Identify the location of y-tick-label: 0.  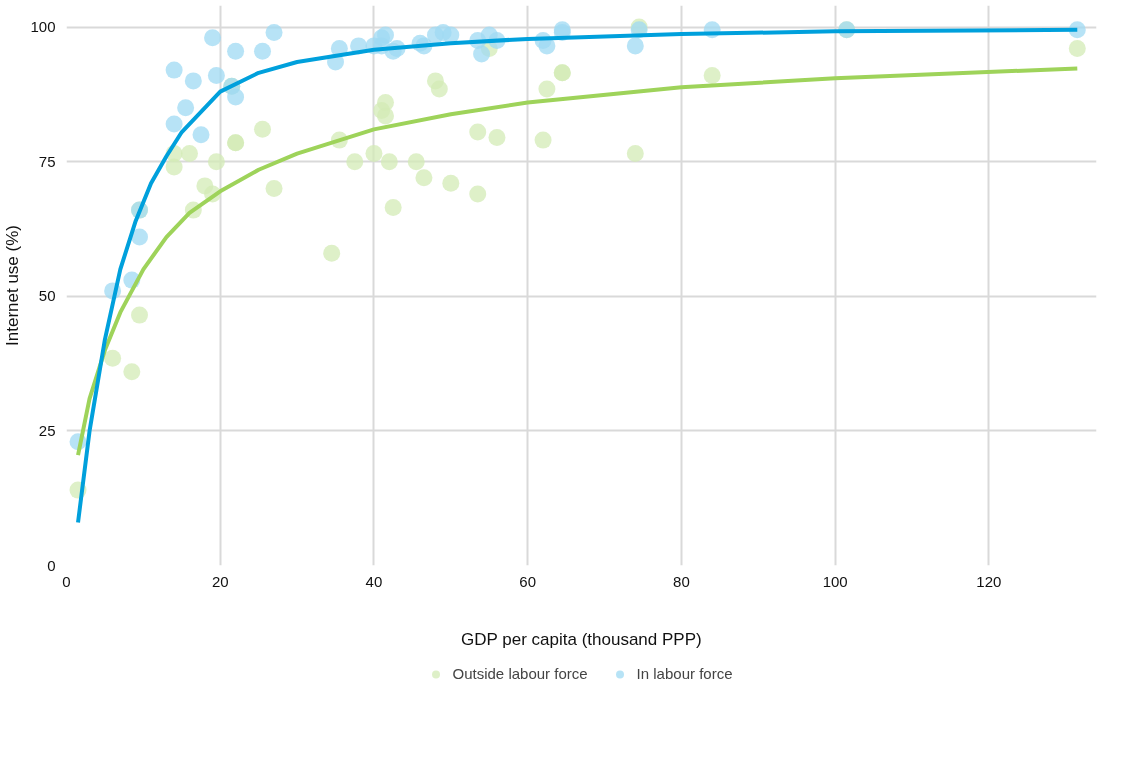
(51, 565).